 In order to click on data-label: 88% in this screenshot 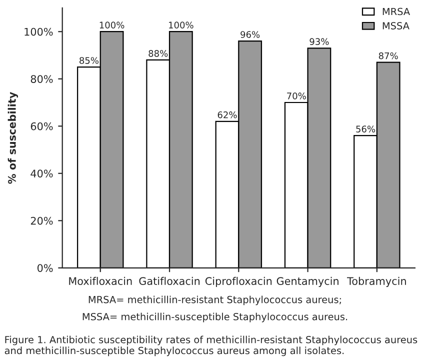, I will do `click(158, 53)`.